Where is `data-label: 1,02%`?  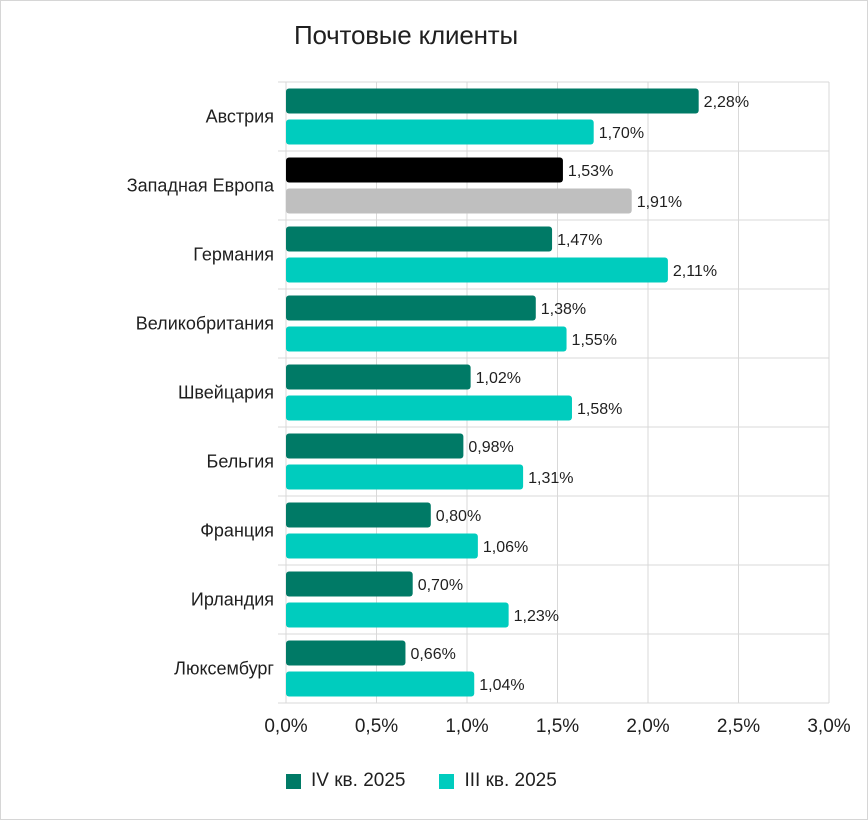
data-label: 1,02% is located at coordinates (498, 378).